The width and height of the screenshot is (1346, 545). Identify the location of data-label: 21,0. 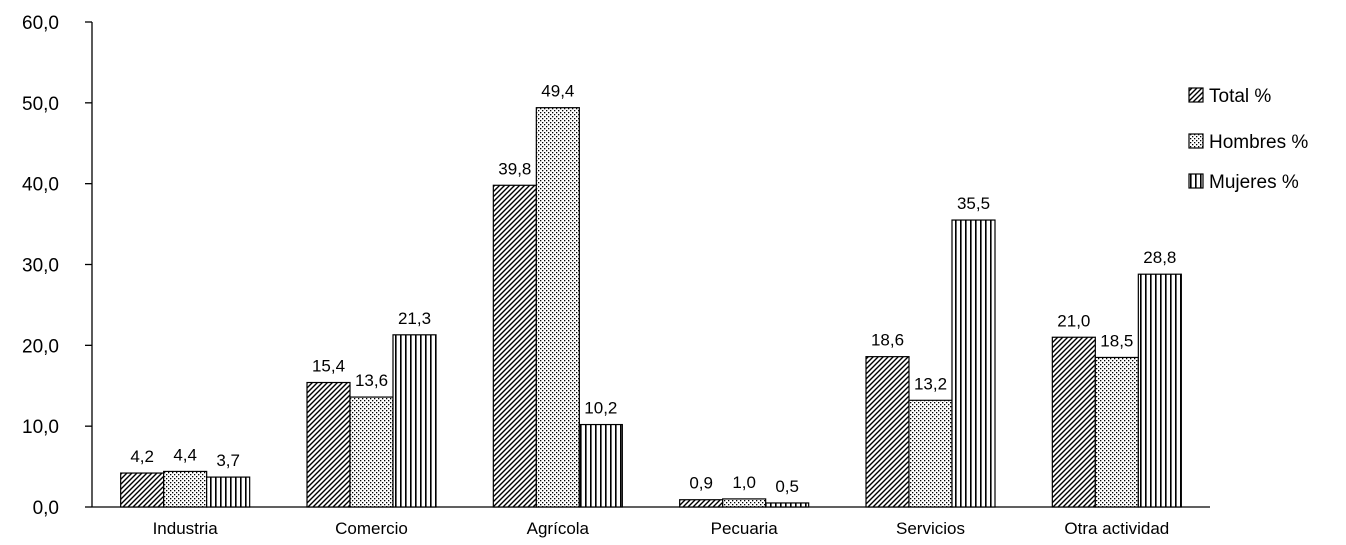
(1073, 320).